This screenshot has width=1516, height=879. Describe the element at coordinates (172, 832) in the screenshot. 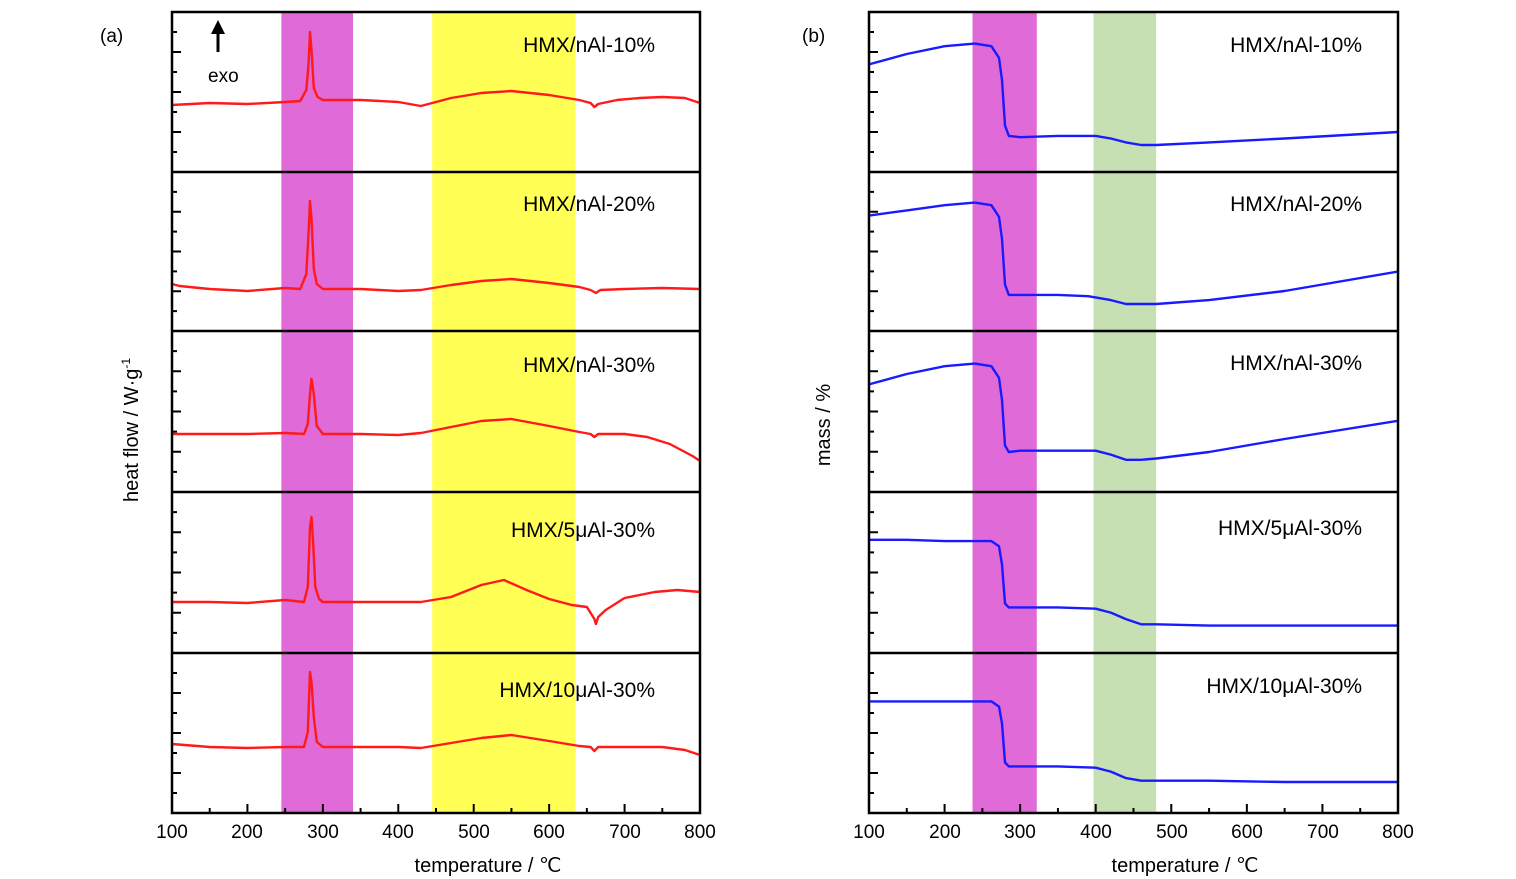

I see `panel-a-xtick-label: 100` at that location.